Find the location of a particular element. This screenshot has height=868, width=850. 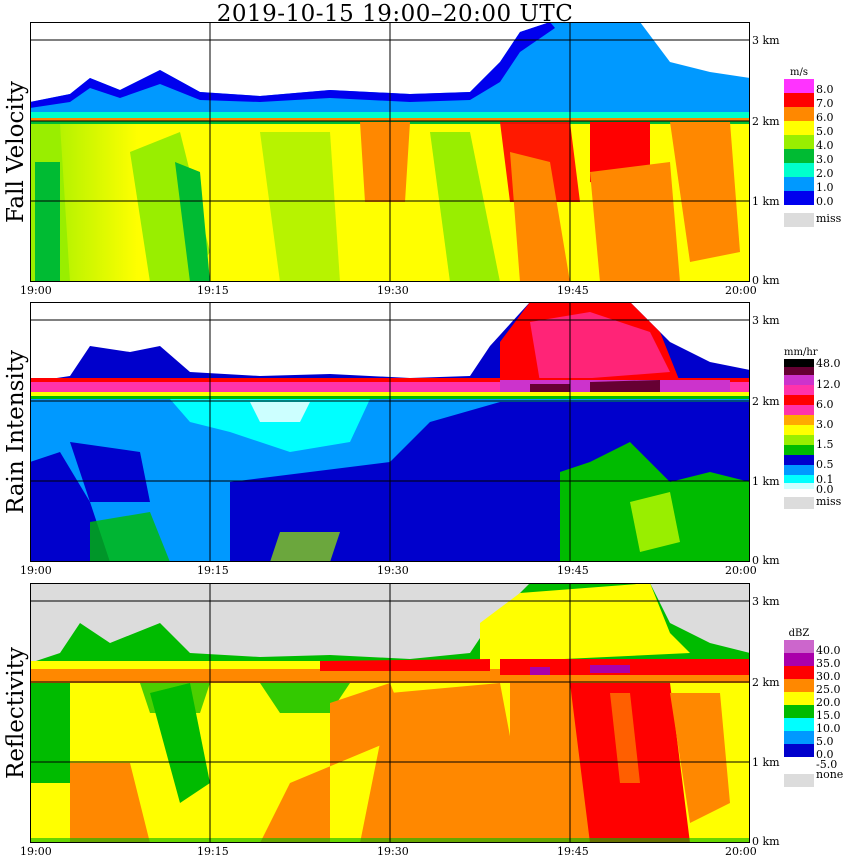

legend-level: 8.0 is located at coordinates (825, 89).